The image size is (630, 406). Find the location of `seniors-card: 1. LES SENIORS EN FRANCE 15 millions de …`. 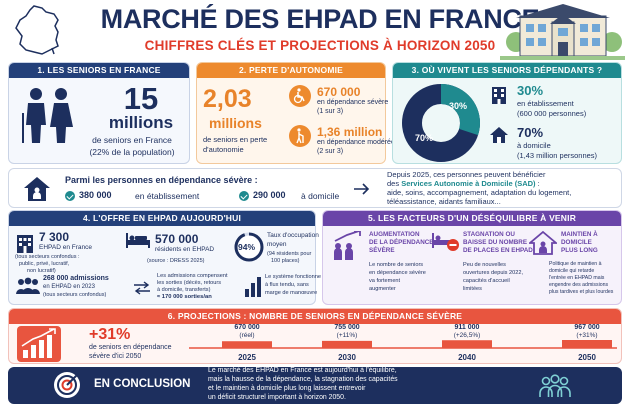

seniors-card: 1. LES SENIORS EN FRANCE 15 millions de … is located at coordinates (99, 113).